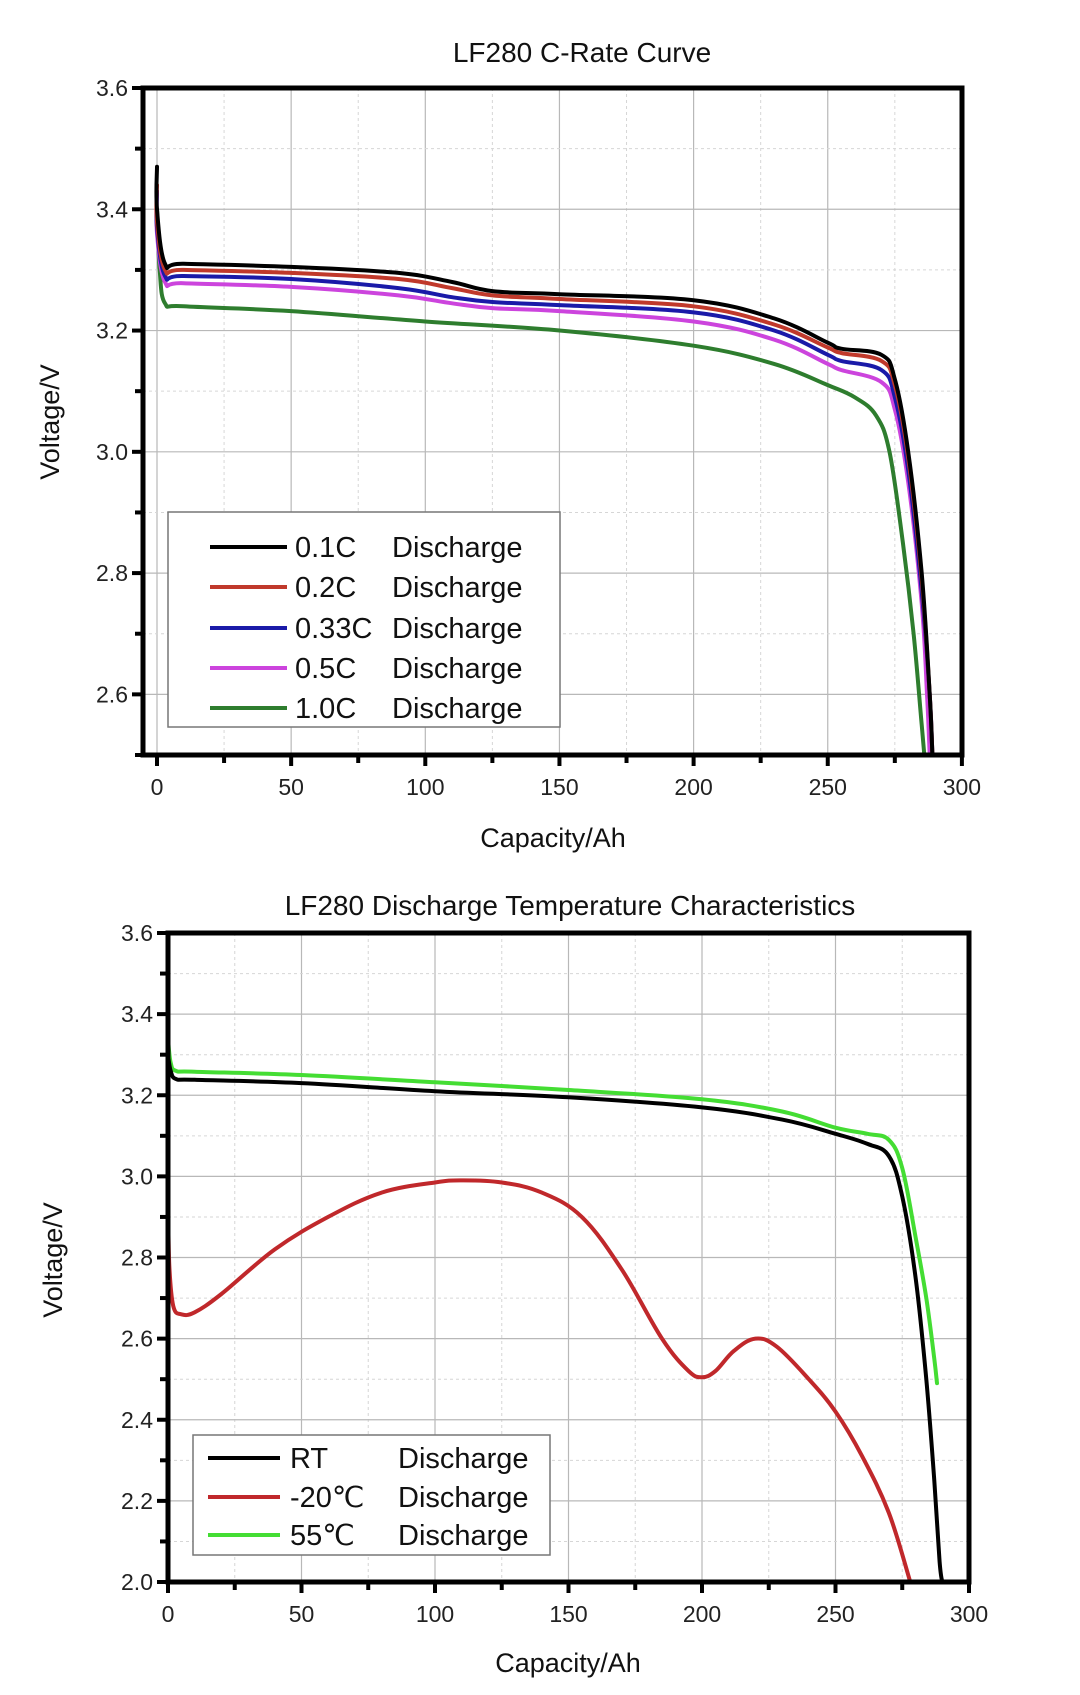 This screenshot has height=1695, width=1080. What do you see at coordinates (309, 1459) in the screenshot?
I see `legend-series-name: RT` at bounding box center [309, 1459].